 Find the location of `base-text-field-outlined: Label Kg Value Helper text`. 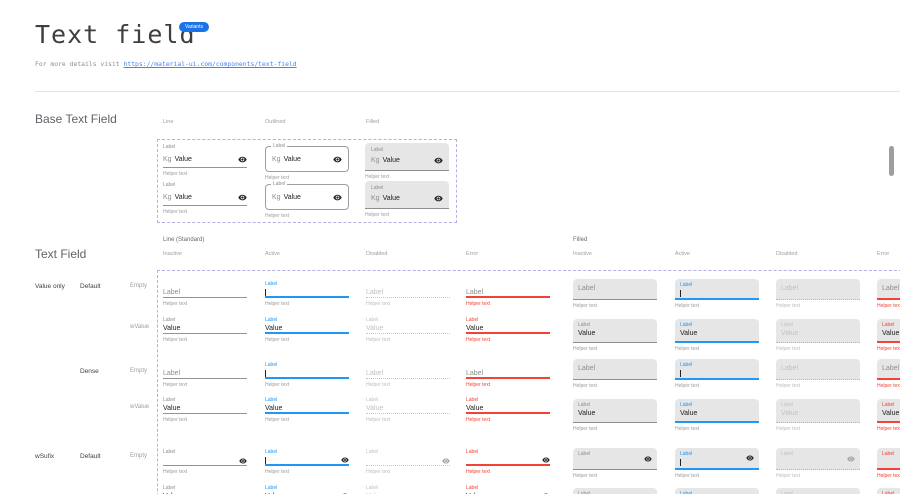

base-text-field-outlined: Label Kg Value Helper text is located at coordinates (307, 162).